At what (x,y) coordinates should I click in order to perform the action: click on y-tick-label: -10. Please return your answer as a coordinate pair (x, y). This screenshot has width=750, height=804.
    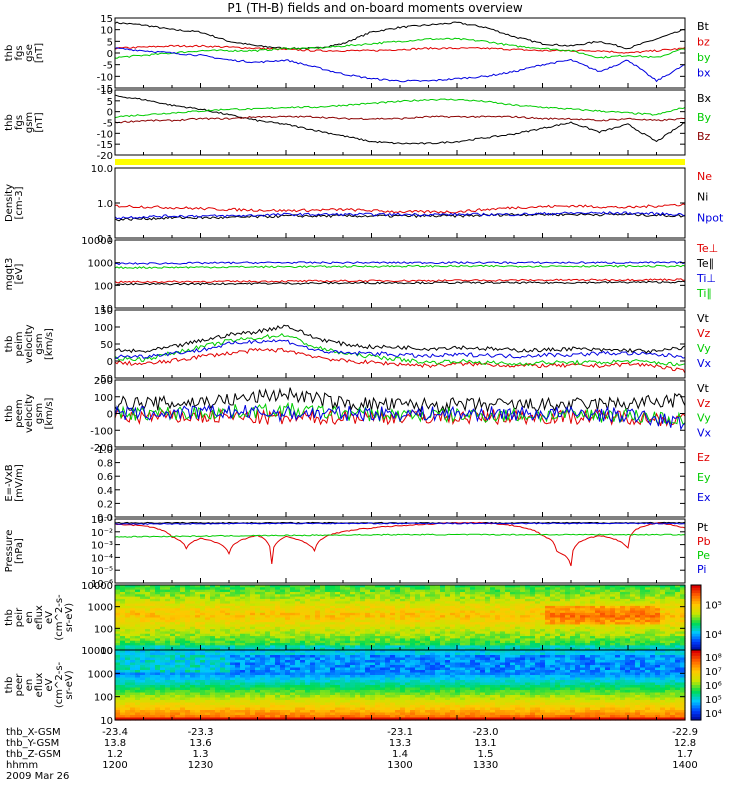
    Looking at the image, I should click on (105, 77).